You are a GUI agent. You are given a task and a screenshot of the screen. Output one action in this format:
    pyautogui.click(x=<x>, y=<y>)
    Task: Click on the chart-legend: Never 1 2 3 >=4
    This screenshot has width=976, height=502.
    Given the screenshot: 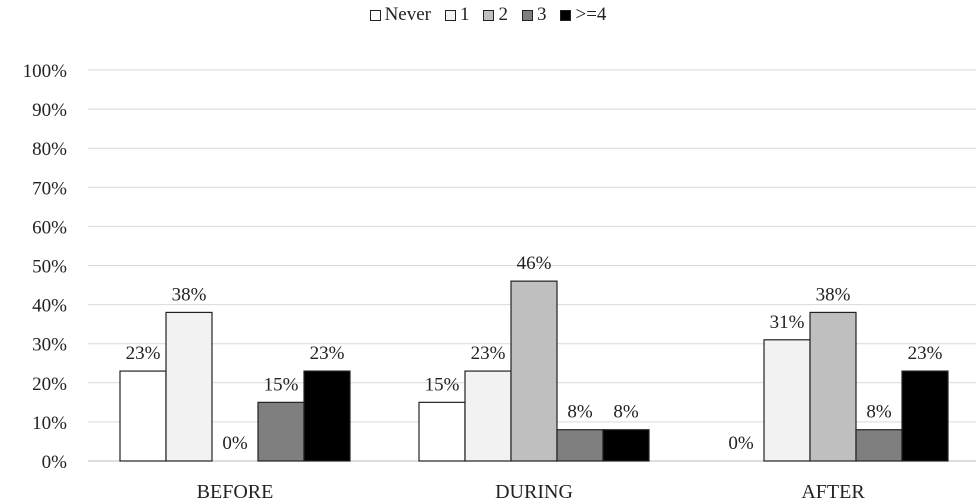 What is the action you would take?
    pyautogui.click(x=488, y=15)
    